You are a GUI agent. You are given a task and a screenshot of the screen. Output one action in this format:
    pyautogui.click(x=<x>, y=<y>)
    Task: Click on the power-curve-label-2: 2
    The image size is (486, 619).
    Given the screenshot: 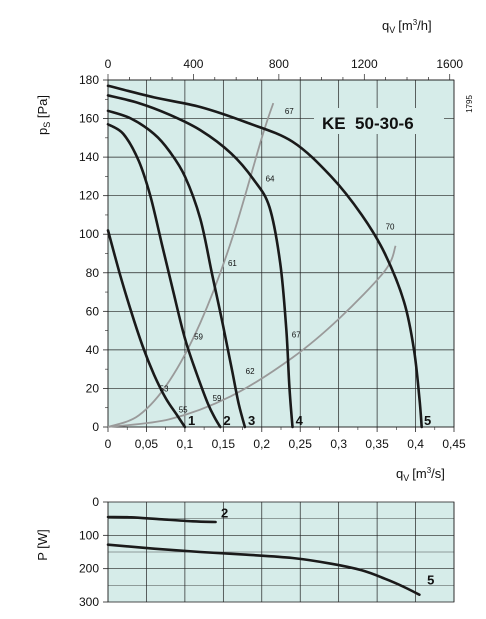 What is the action you would take?
    pyautogui.click(x=224, y=513)
    